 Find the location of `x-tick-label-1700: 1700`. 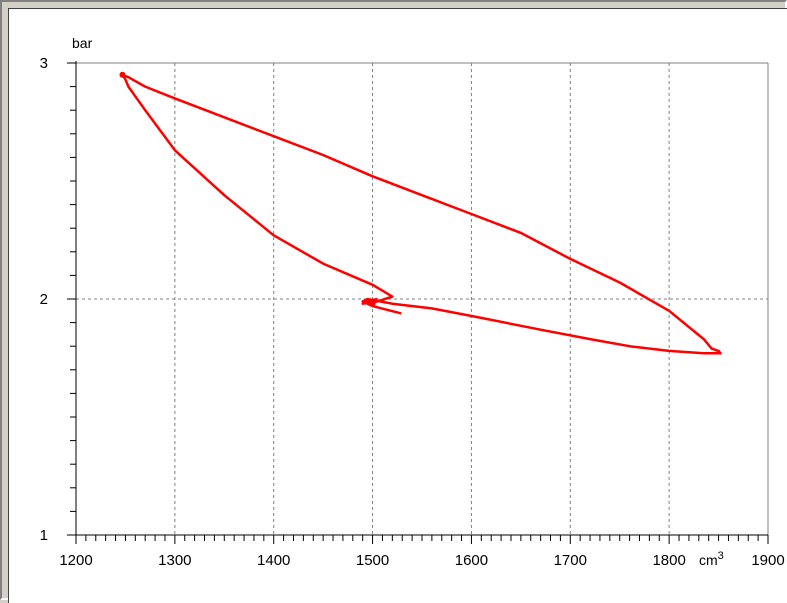

x-tick-label-1700: 1700 is located at coordinates (570, 560).